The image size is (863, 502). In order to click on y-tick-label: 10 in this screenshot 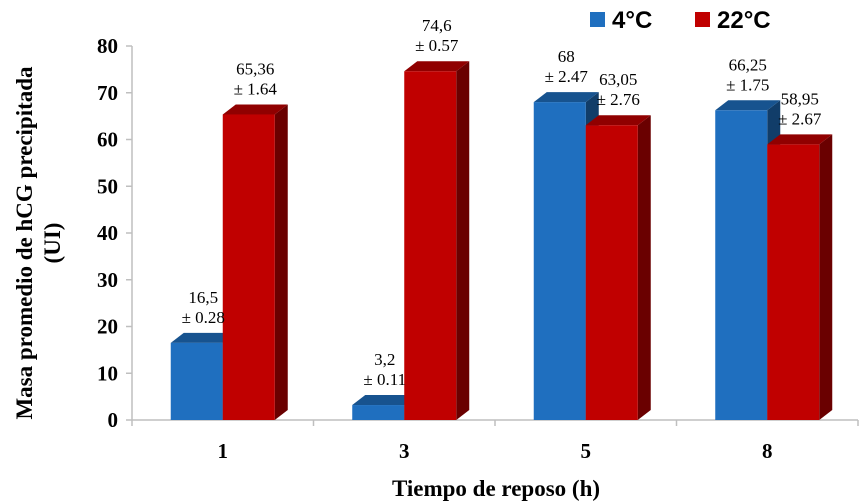, I will do `click(107, 373)`.